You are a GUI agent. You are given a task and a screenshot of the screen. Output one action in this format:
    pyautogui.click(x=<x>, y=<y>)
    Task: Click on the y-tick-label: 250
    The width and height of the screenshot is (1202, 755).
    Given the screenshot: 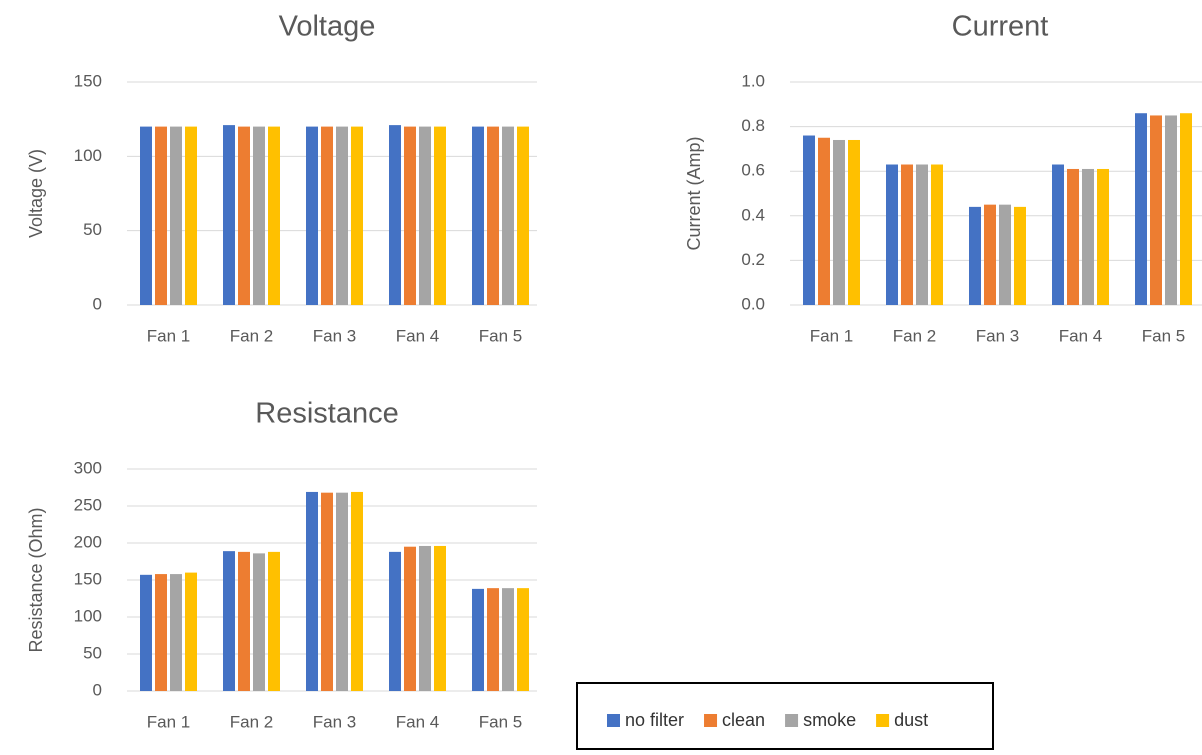 What is the action you would take?
    pyautogui.click(x=88, y=504)
    